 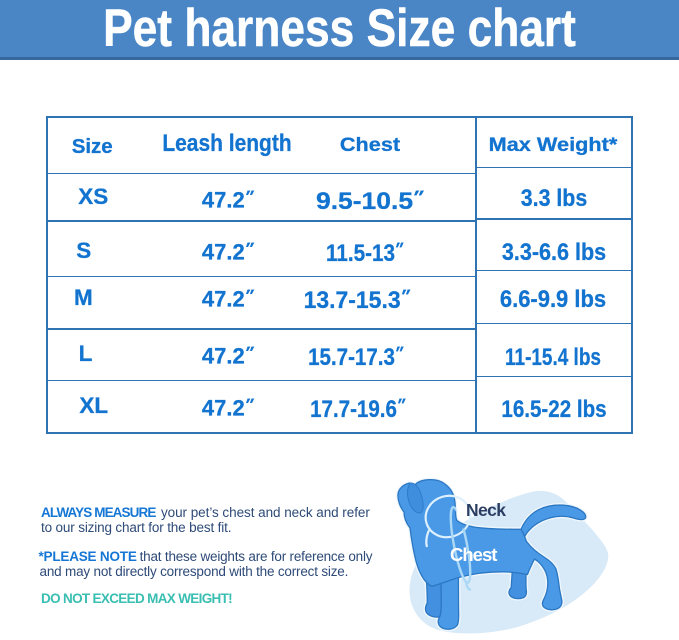 I want to click on svg-text: Neck, so click(x=486, y=510).